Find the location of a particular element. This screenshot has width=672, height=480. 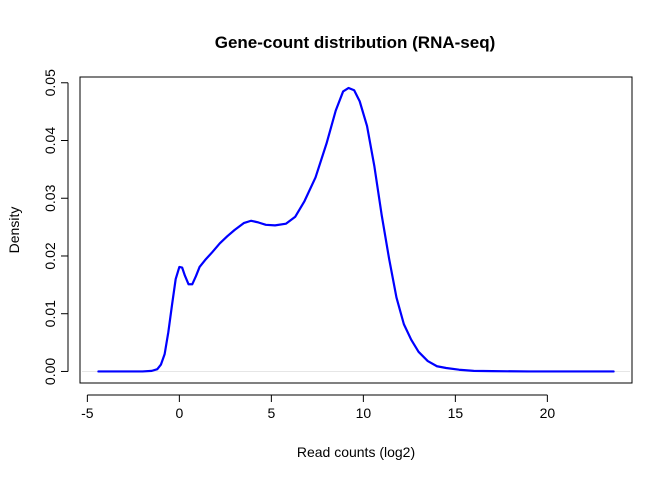

y-axis: 0.00 0.01 0.02 0.03 0.04 0.05 is located at coordinates (55, 227).